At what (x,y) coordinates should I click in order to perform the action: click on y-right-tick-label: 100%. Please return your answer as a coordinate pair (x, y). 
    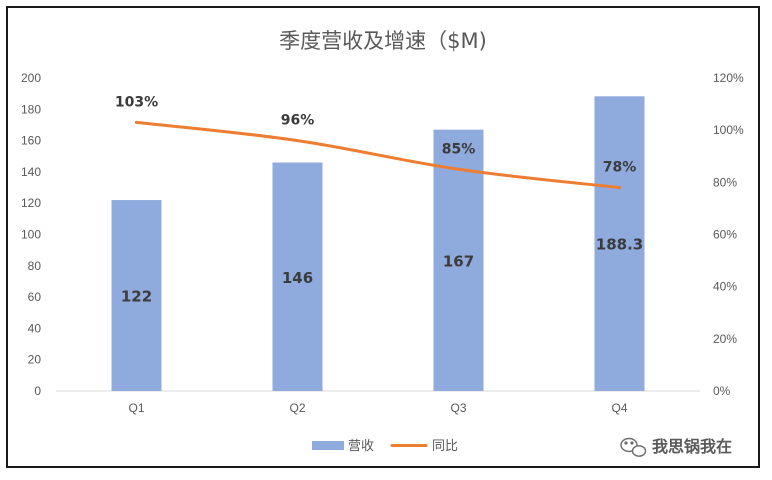
    Looking at the image, I should click on (728, 130).